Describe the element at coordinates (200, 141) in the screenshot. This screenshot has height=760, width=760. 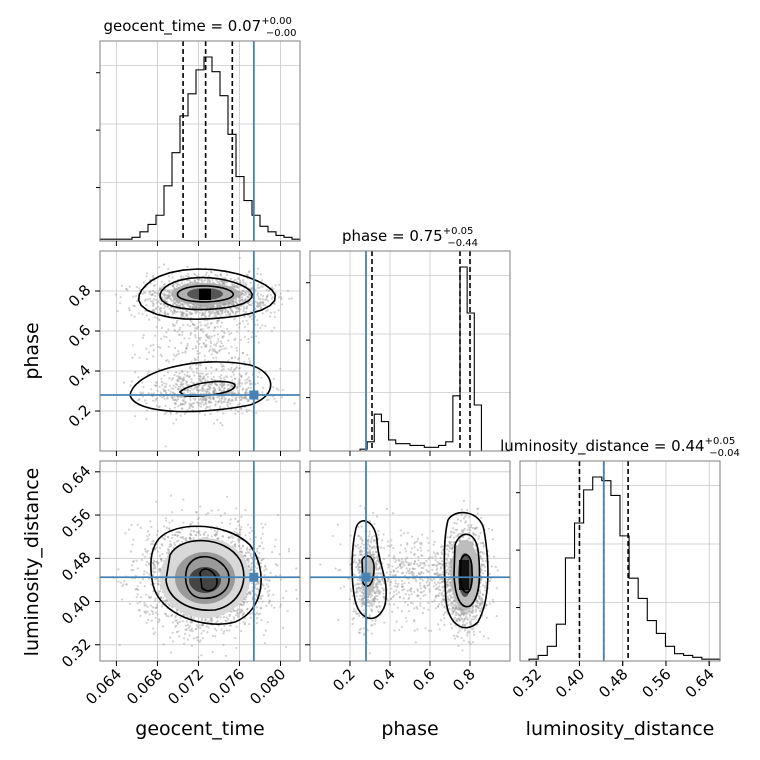
I see `panel-grid` at that location.